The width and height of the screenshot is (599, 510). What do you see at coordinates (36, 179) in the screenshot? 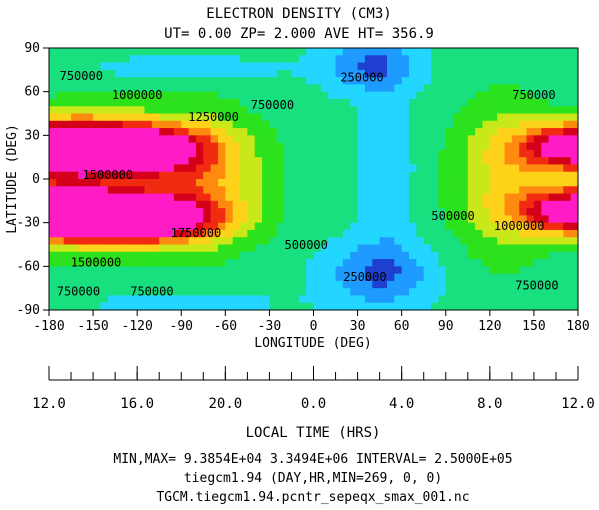
I see `y-tick-label: 0` at bounding box center [36, 179].